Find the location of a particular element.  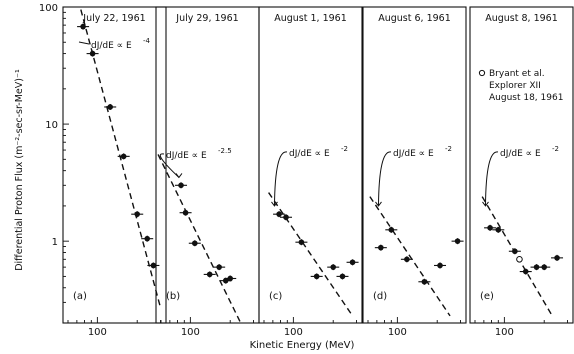

panel-title: July 22, 1961 is located at coordinates (113, 18).